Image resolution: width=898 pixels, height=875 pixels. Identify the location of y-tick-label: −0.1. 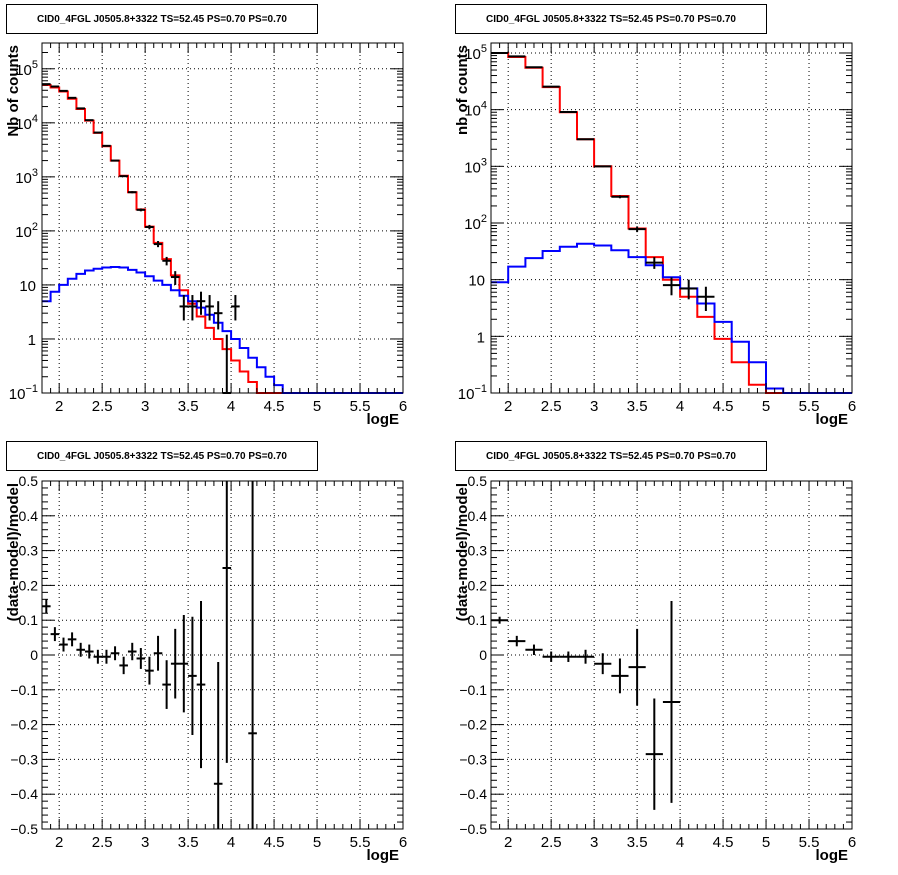
(24, 690).